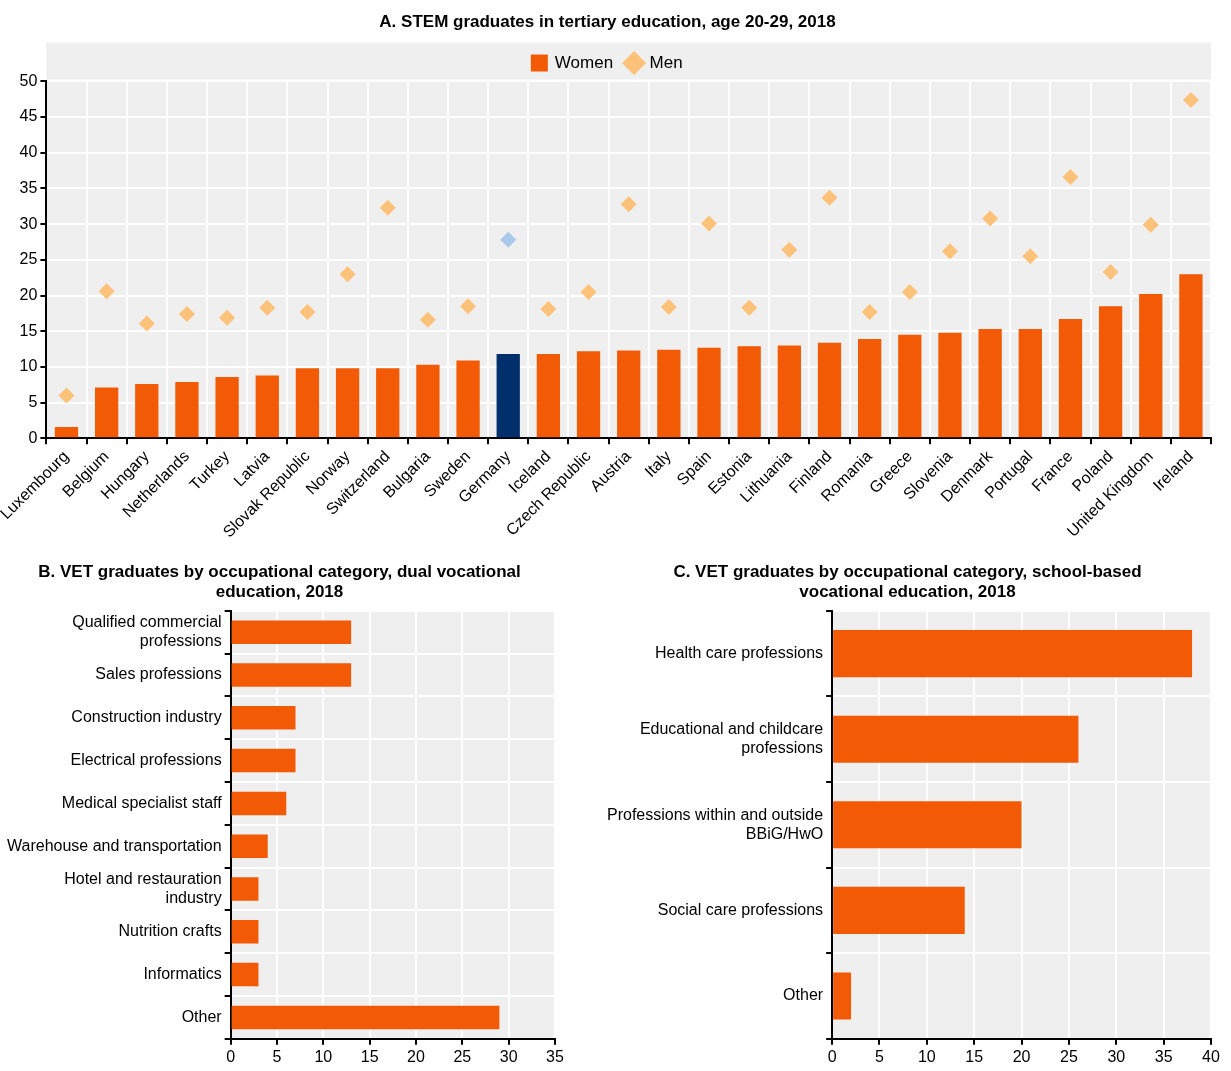 The height and width of the screenshot is (1071, 1231). Describe the element at coordinates (147, 631) in the screenshot. I see `y-tick-label: Qualified commercial professions` at that location.